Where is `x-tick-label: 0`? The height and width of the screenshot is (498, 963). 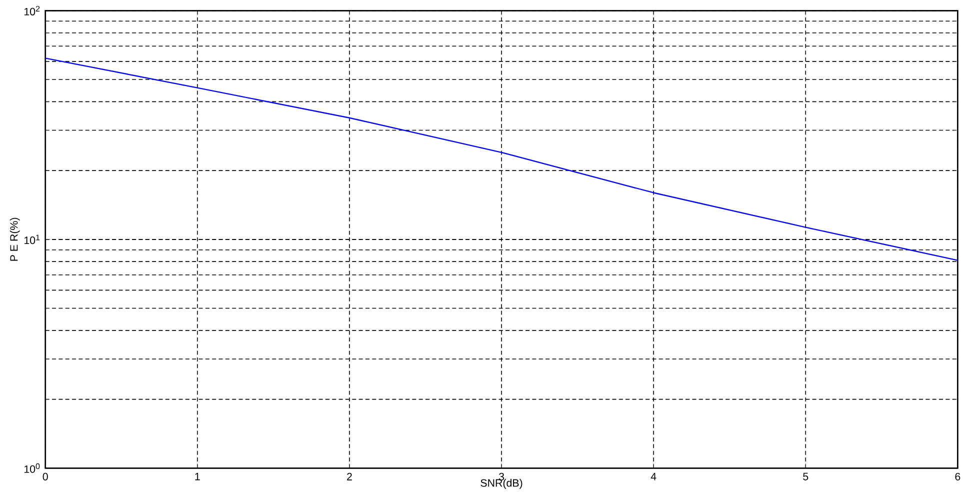 x-tick-label: 0 is located at coordinates (45, 477).